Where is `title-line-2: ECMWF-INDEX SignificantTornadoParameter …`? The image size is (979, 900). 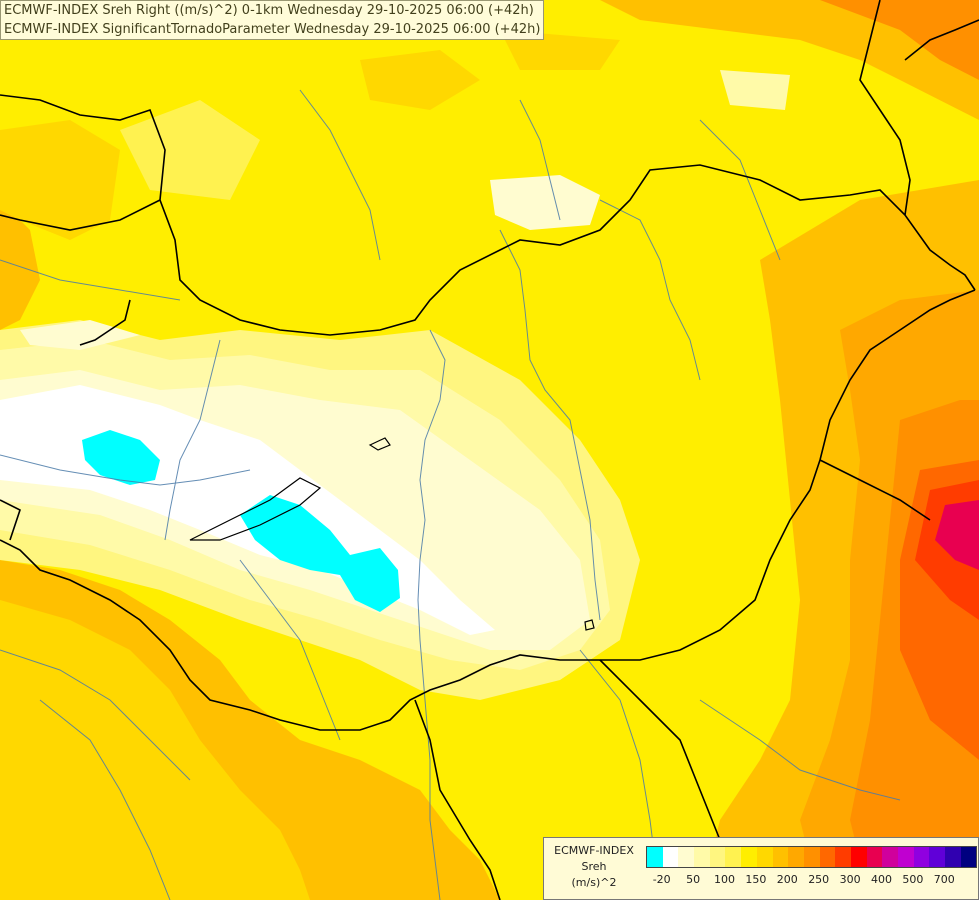
title-line-2: ECMWF-INDEX SignificantTornadoParameter … is located at coordinates (272, 29).